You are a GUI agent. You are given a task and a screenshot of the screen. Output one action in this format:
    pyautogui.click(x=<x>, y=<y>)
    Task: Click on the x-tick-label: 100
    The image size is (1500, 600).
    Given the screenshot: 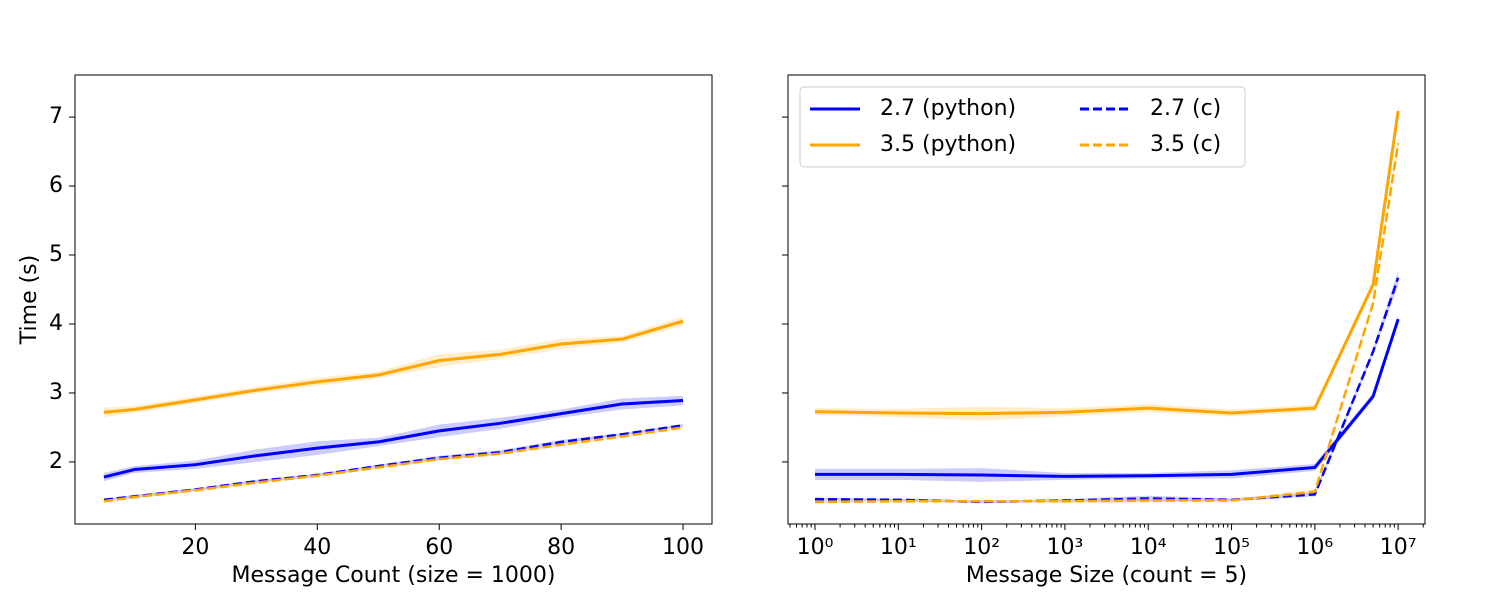 What is the action you would take?
    pyautogui.click(x=683, y=547)
    